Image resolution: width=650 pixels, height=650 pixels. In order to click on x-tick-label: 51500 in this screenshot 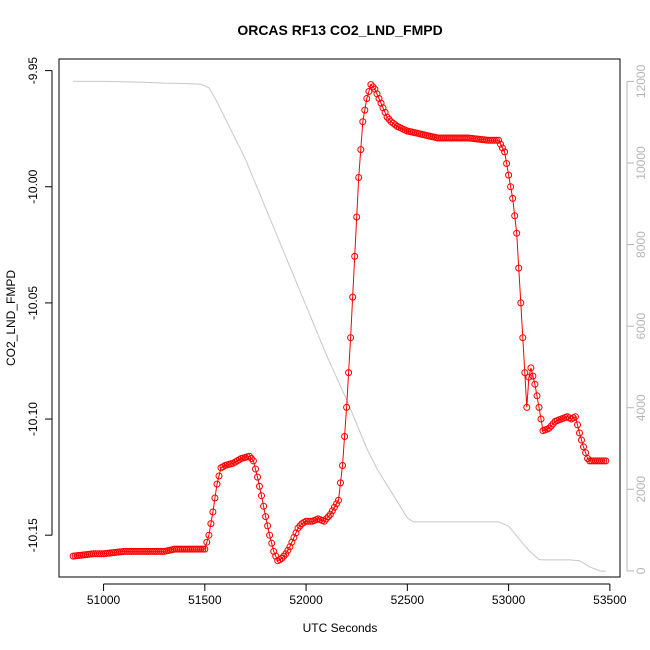, I will do `click(205, 600)`.